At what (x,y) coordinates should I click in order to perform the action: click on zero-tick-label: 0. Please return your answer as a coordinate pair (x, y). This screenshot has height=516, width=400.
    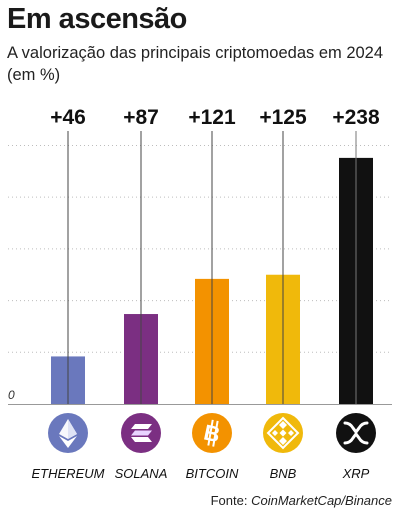
    Looking at the image, I should click on (11, 395).